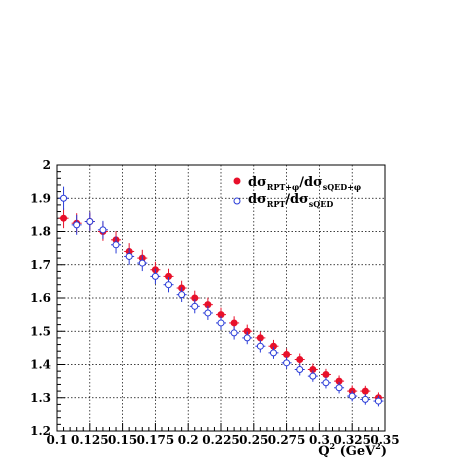 The height and width of the screenshot is (463, 463). I want to click on y-tick-labels: 1.2 1.3 1.4 1.5 1.6 1.7 1.8 1.9 2, so click(40, 298).